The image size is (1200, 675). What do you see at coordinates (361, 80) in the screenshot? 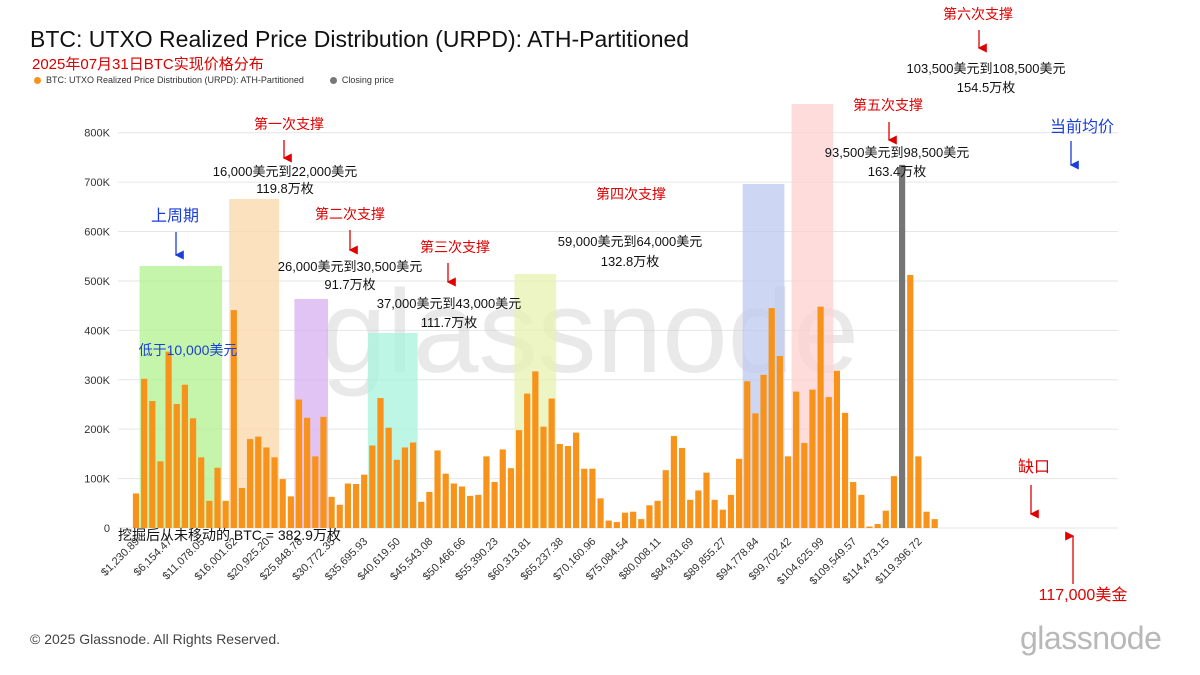
I see `legend-item-closing: Closing price` at bounding box center [361, 80].